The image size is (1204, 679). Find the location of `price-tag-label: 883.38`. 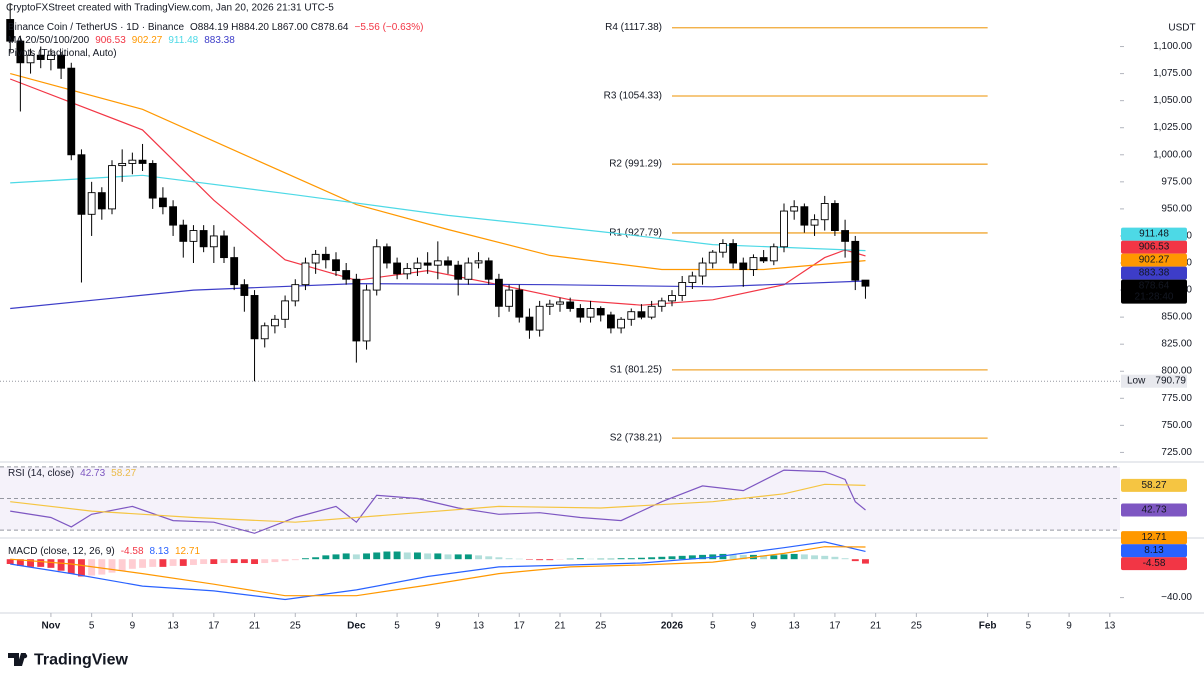

price-tag-label: 883.38 is located at coordinates (1154, 273).